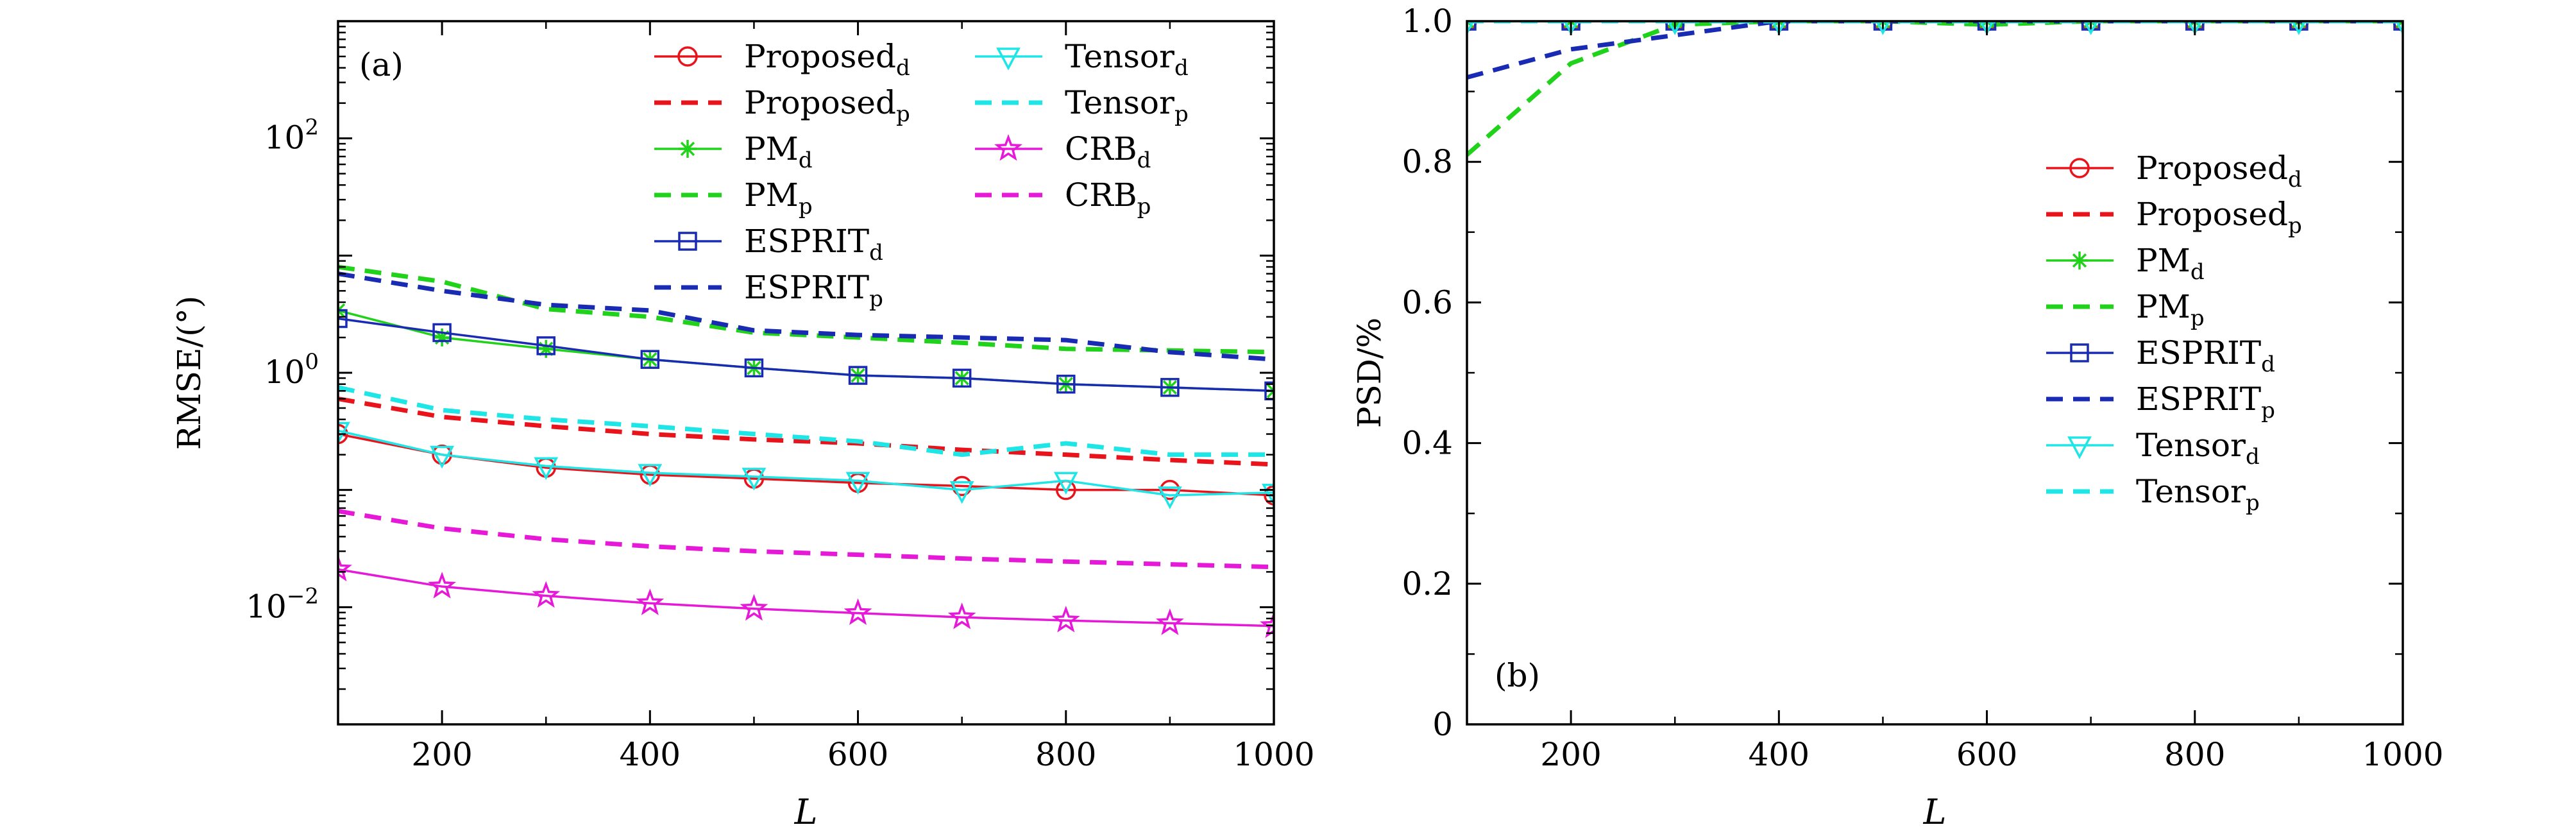  Describe the element at coordinates (827, 105) in the screenshot. I see `legend-label-proposed-p: Proposedp` at that location.